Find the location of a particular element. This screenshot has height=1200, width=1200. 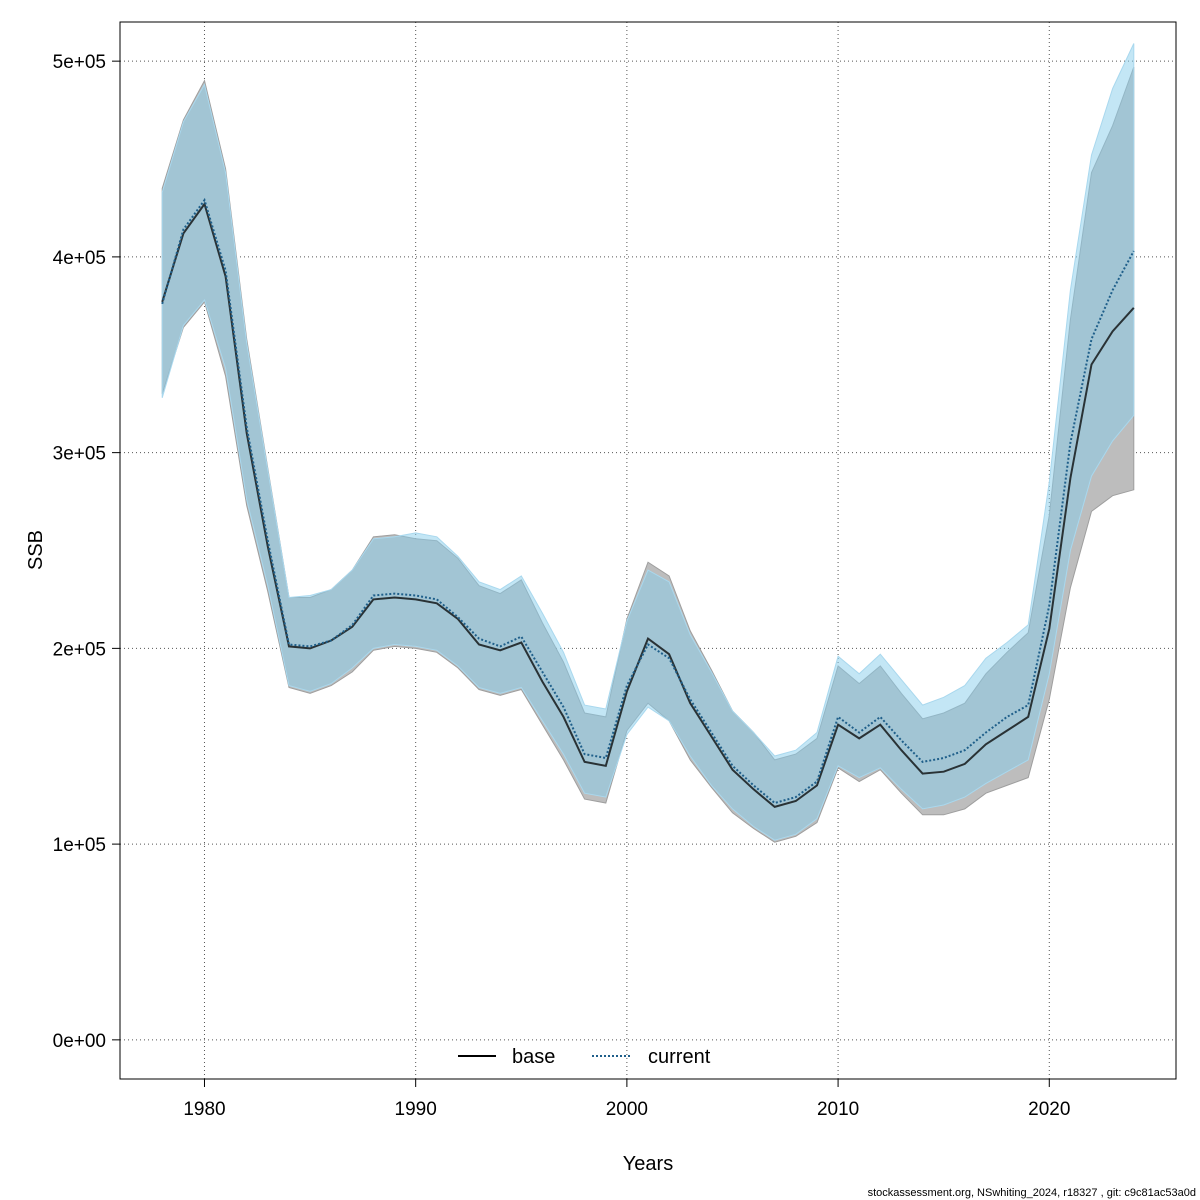

x-axis-title: Years is located at coordinates (648, 1164).